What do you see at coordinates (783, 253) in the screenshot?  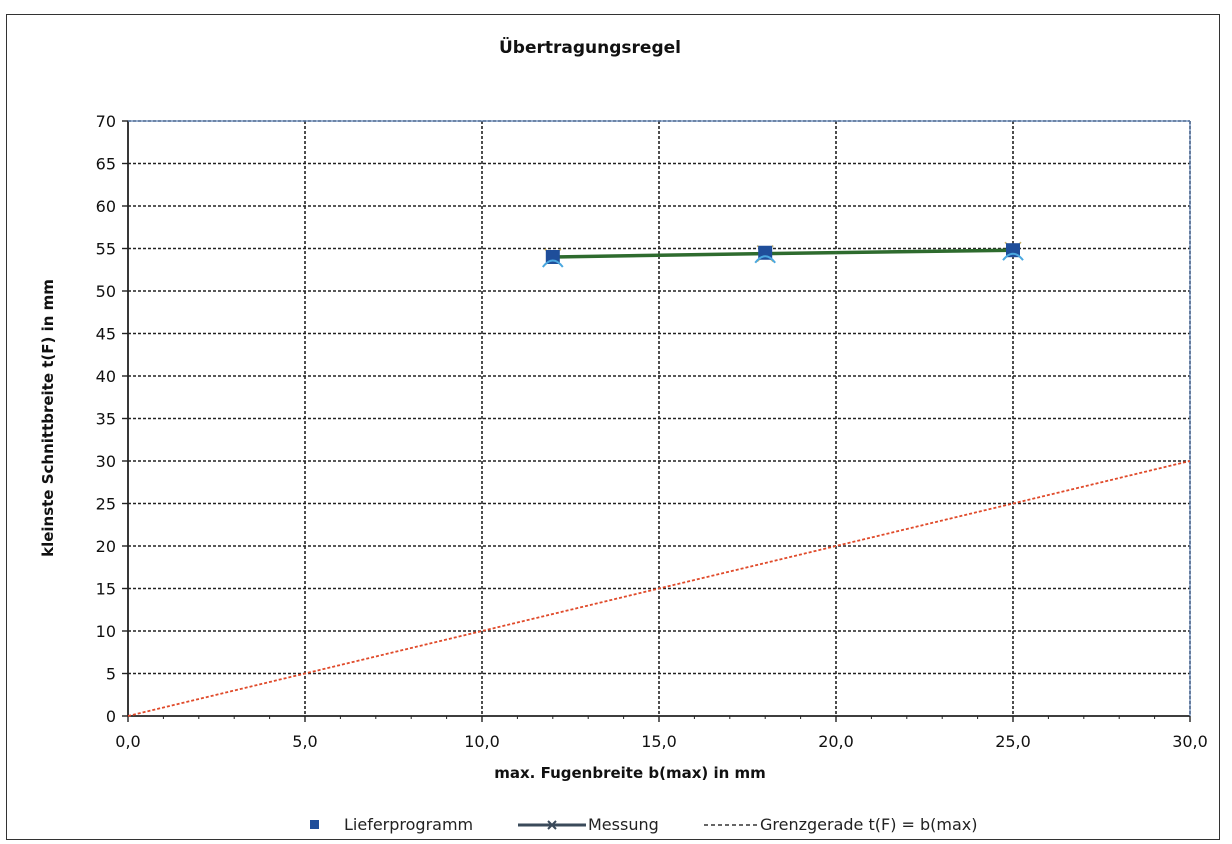 I see `messung-line` at bounding box center [783, 253].